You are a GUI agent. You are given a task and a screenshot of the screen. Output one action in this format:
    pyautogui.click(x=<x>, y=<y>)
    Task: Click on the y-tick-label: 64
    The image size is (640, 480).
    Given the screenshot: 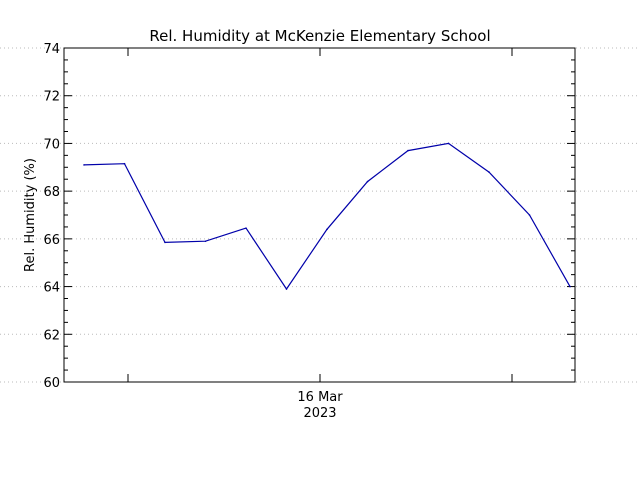 What is the action you would take?
    pyautogui.click(x=51, y=288)
    